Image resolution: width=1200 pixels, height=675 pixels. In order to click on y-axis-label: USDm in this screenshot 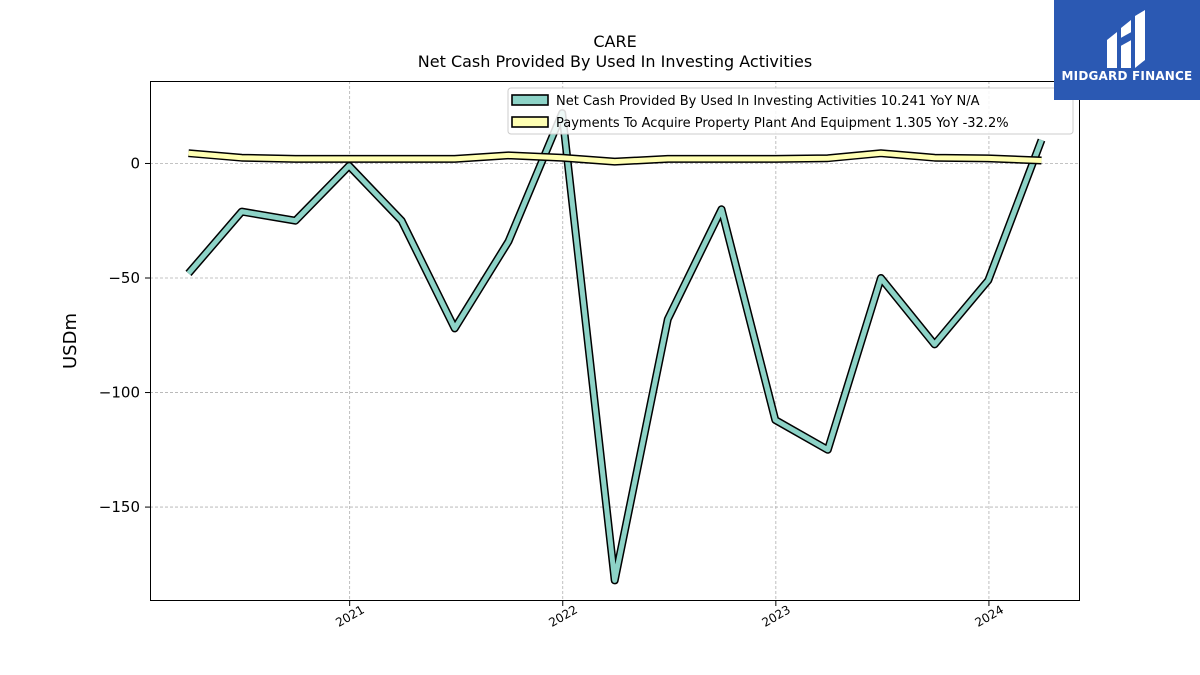, I will do `click(70, 341)`.